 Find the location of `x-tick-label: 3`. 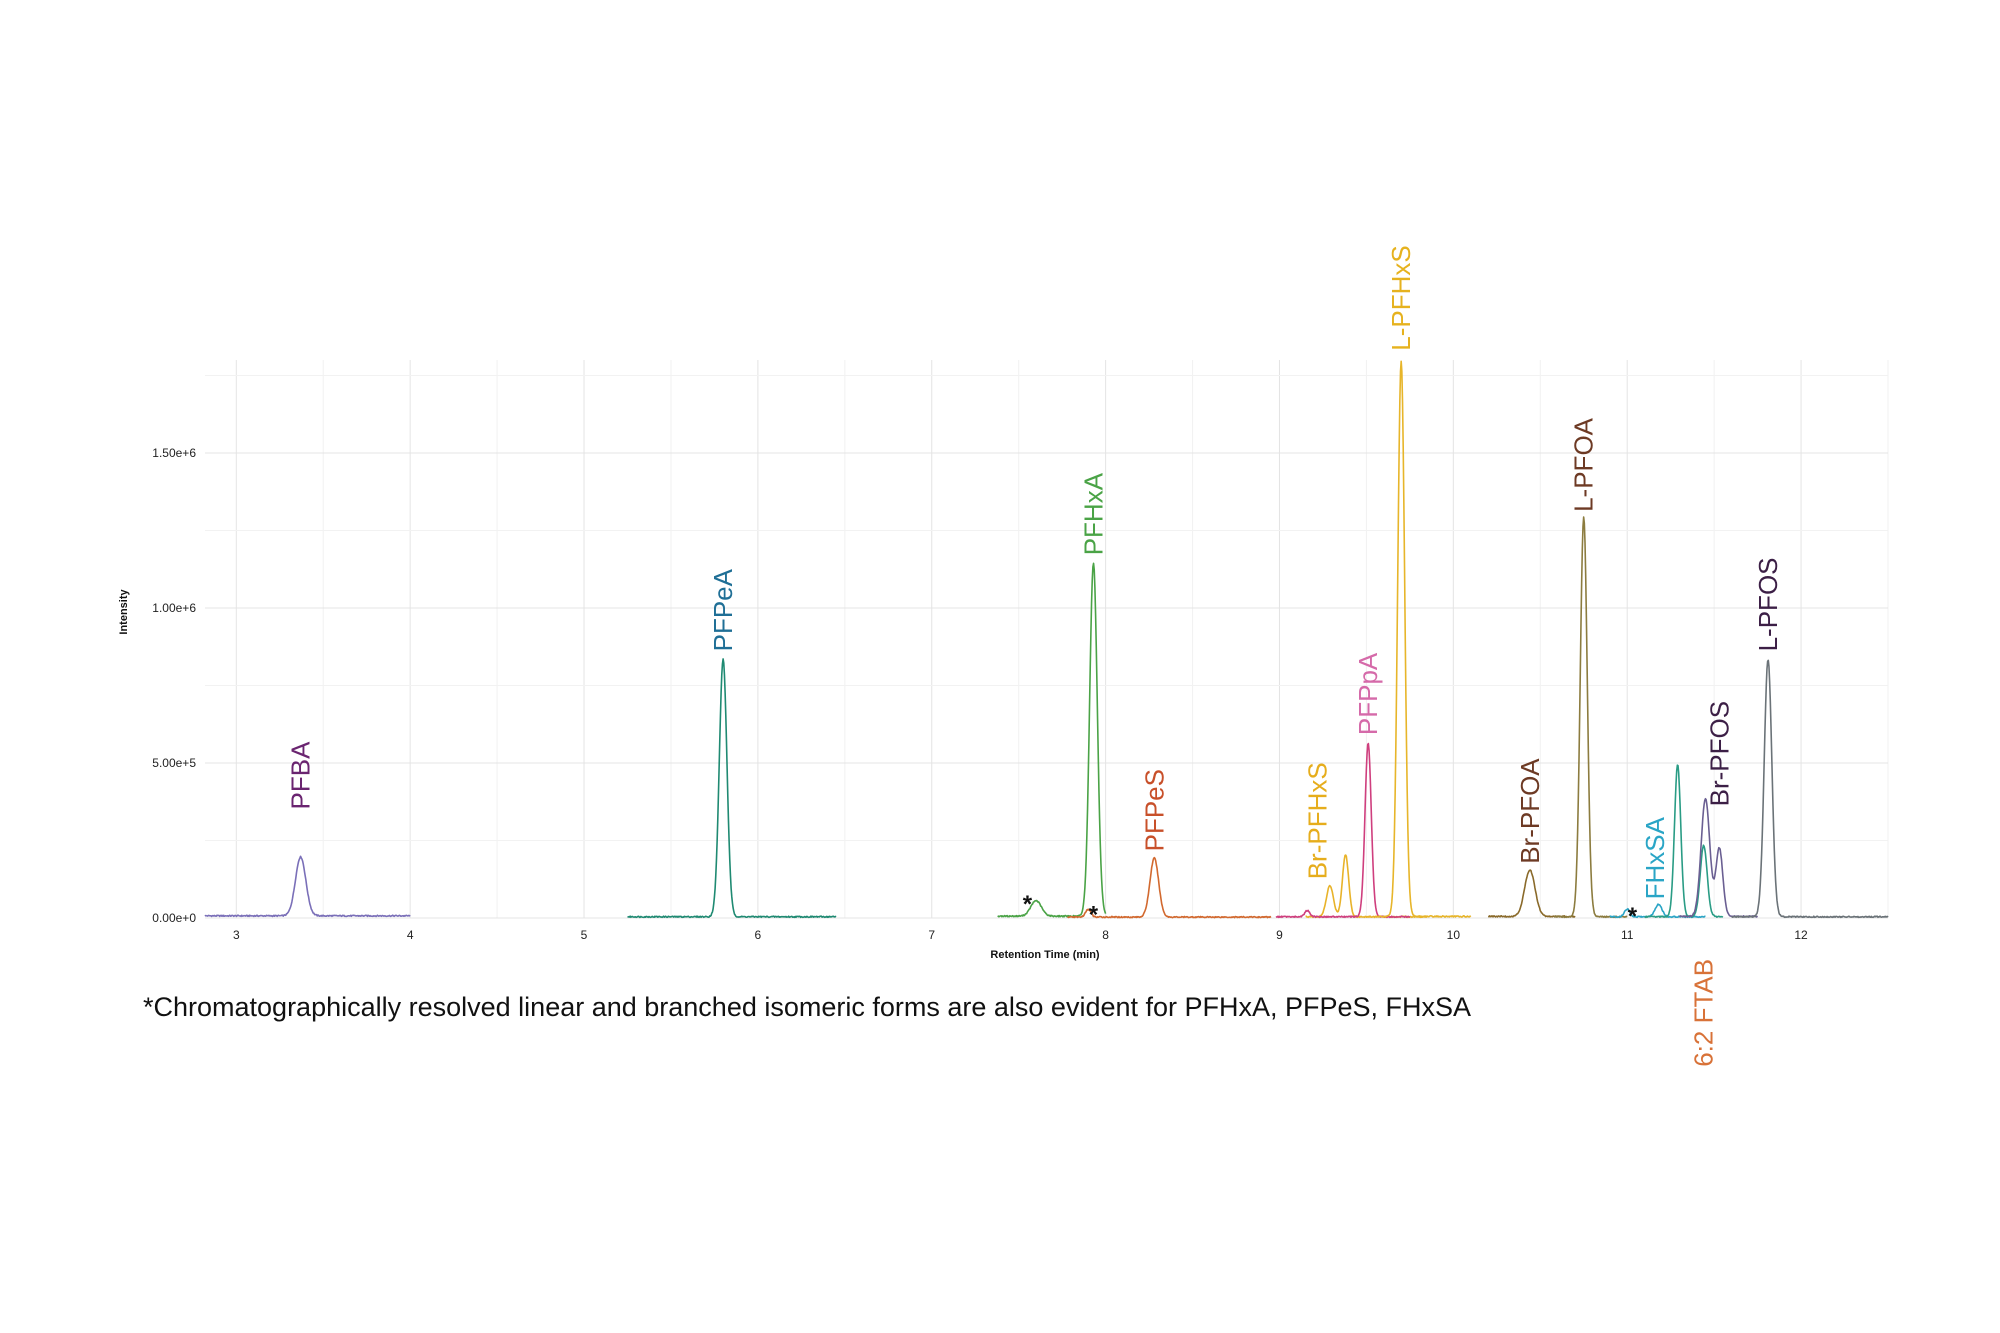

x-tick-label: 3 is located at coordinates (236, 935).